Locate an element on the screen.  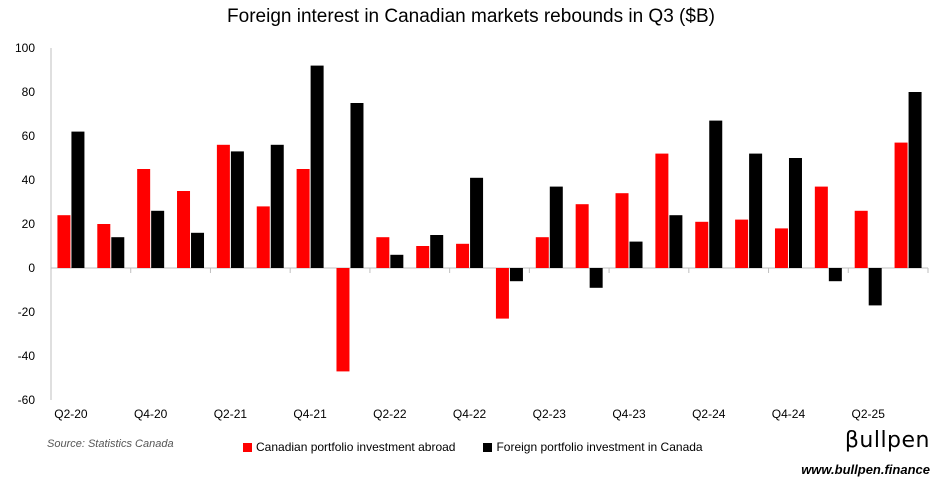
legend-item-abroad: Canadian portfolio investment abroad is located at coordinates (349, 447).